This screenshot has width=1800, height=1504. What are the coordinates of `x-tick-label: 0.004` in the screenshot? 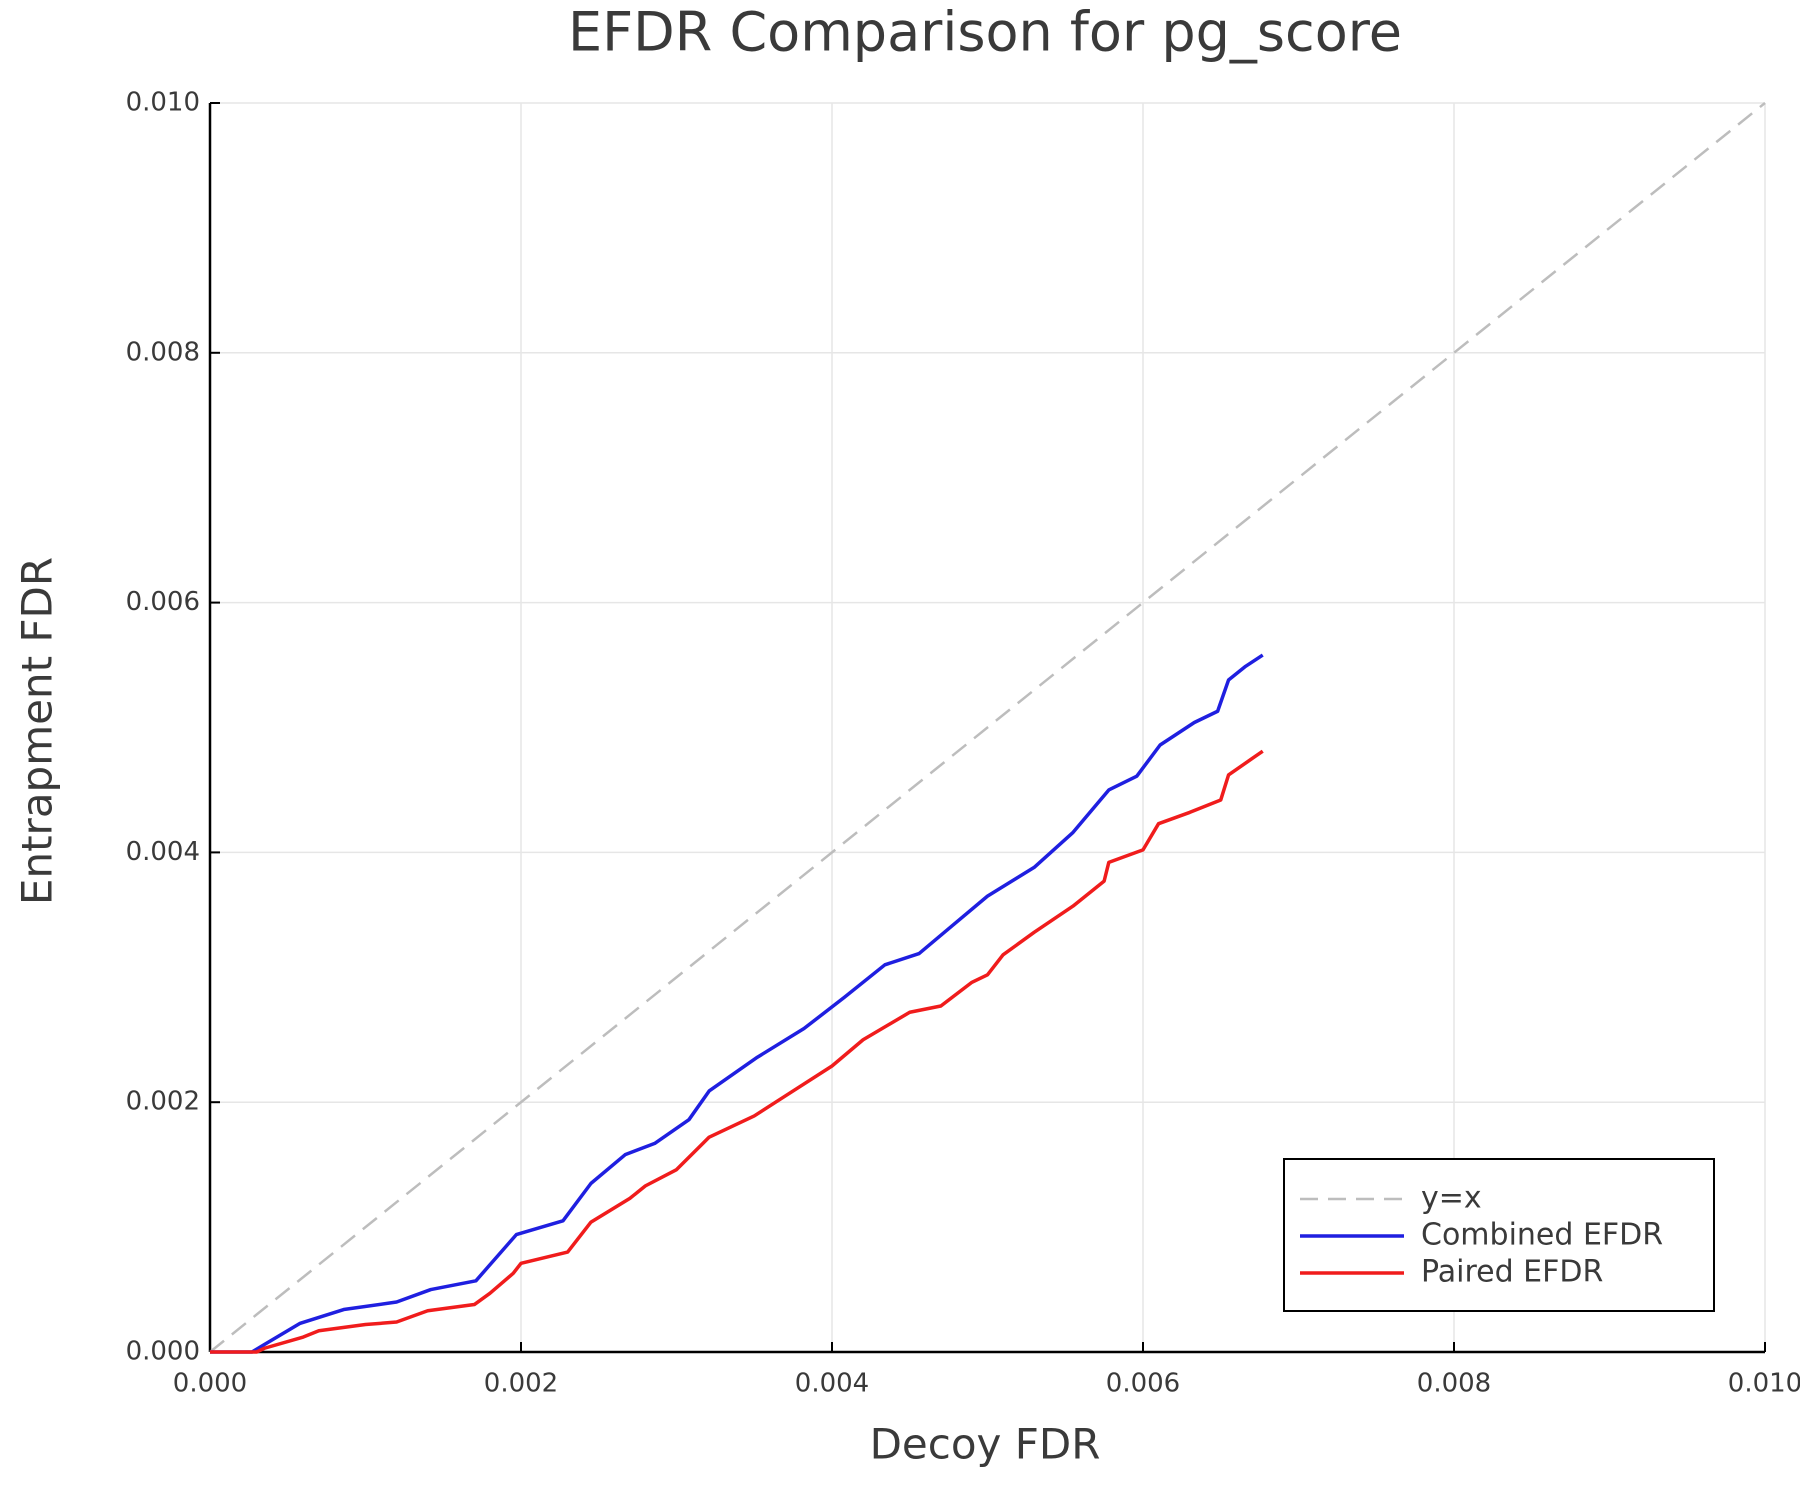 It's located at (832, 1384).